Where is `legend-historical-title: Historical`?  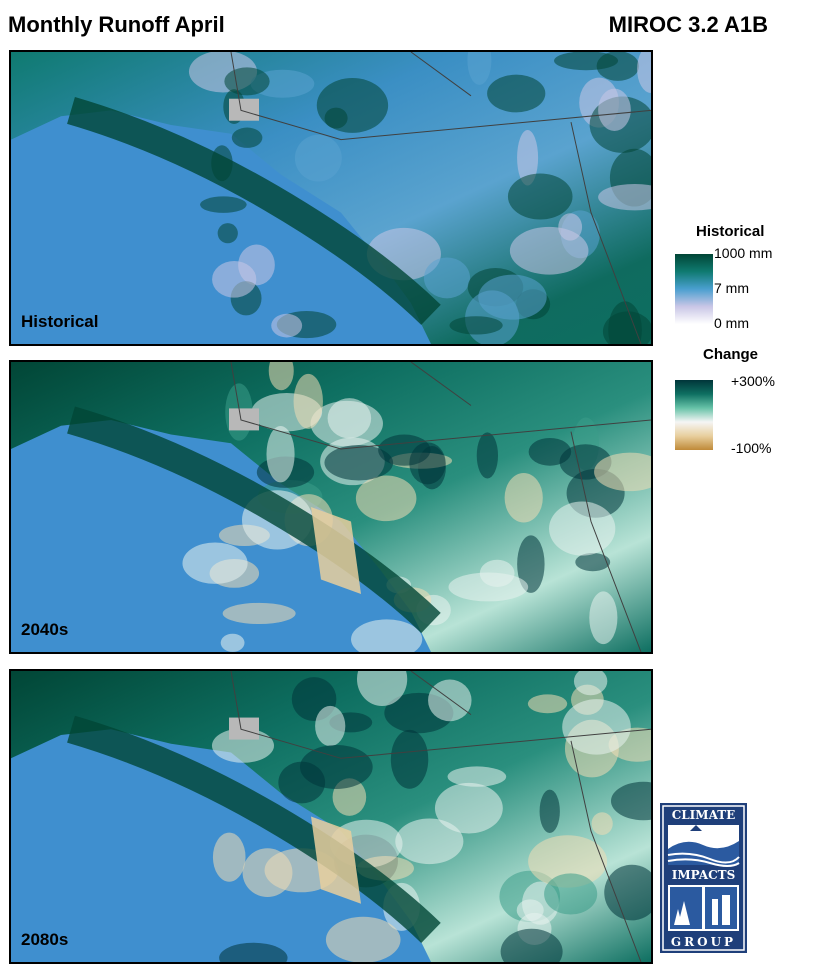
legend-historical-title: Historical is located at coordinates (730, 231).